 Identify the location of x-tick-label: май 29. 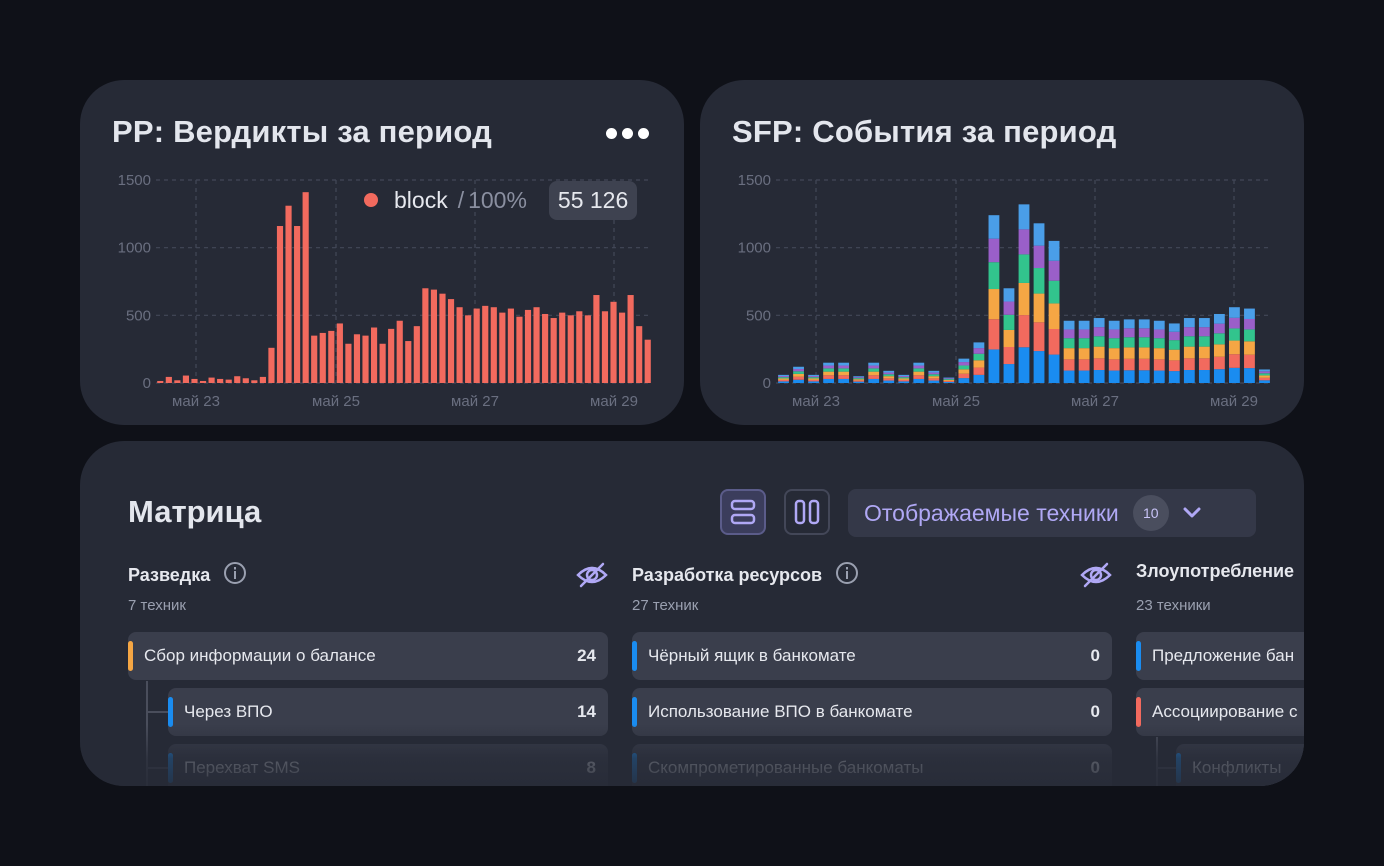
(614, 401).